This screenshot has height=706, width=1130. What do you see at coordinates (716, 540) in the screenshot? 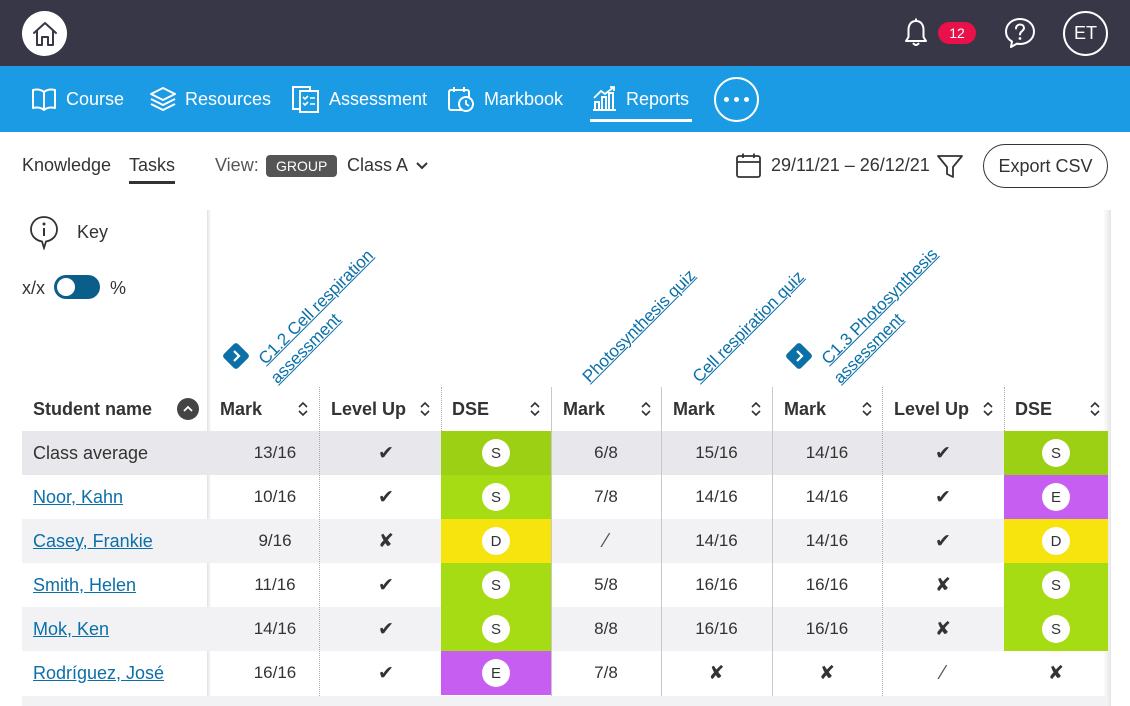
I see `cell-value: 14/16` at bounding box center [716, 540].